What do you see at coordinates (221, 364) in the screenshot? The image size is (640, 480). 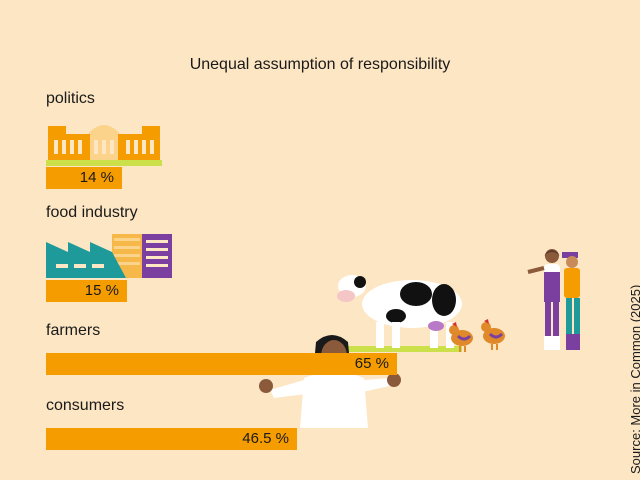 I see `bar-farmers: 65 %` at bounding box center [221, 364].